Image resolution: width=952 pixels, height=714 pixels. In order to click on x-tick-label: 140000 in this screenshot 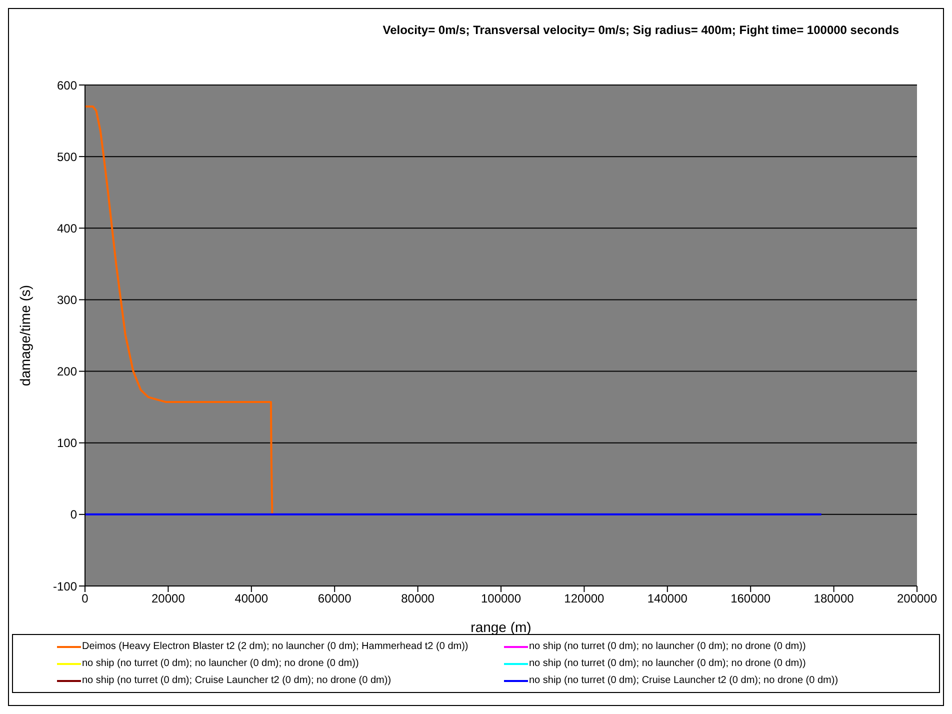, I will do `click(667, 599)`.